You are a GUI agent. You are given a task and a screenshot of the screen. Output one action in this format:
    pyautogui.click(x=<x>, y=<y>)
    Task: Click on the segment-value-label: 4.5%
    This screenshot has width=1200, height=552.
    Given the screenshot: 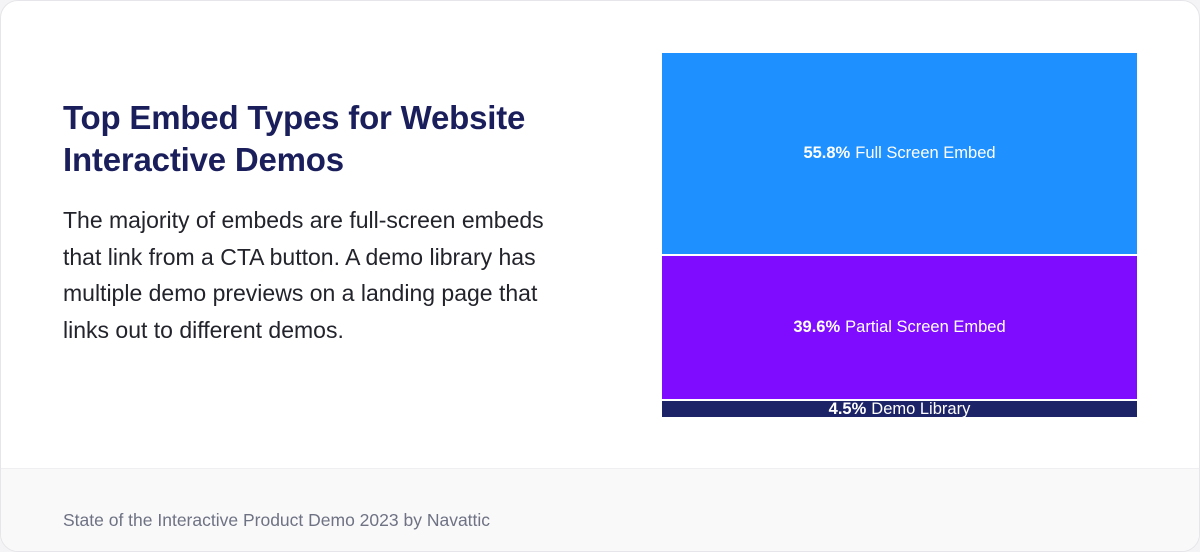 What is the action you would take?
    pyautogui.click(x=847, y=408)
    